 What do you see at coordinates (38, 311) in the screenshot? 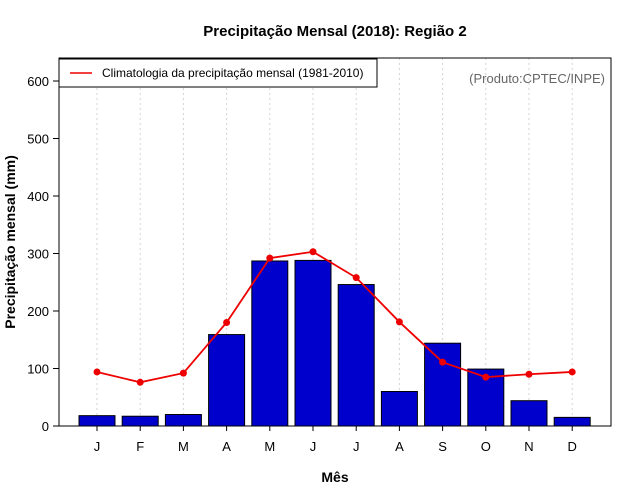
I see `y-tick-label: 200` at bounding box center [38, 311].